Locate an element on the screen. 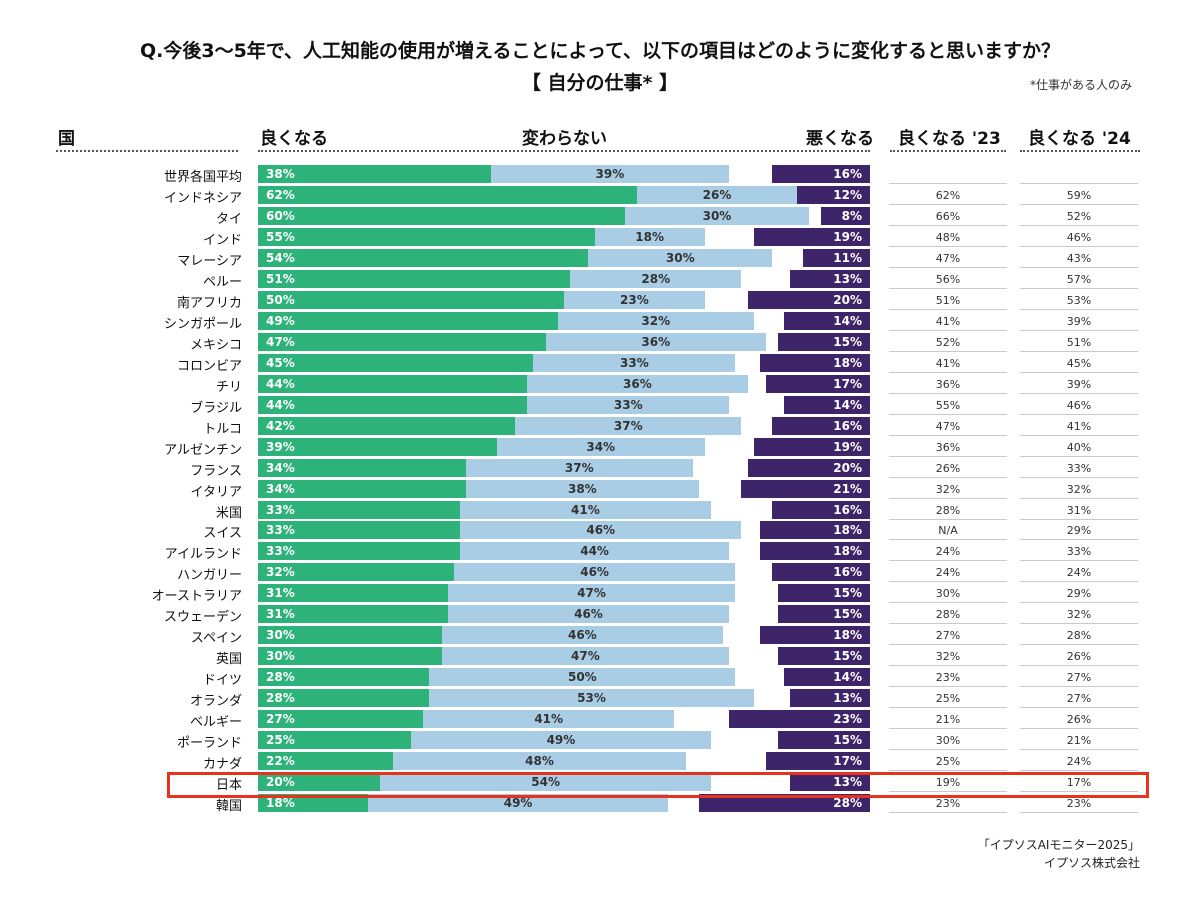 The width and height of the screenshot is (1200, 904). better23-cell: 32% is located at coordinates (948, 656).